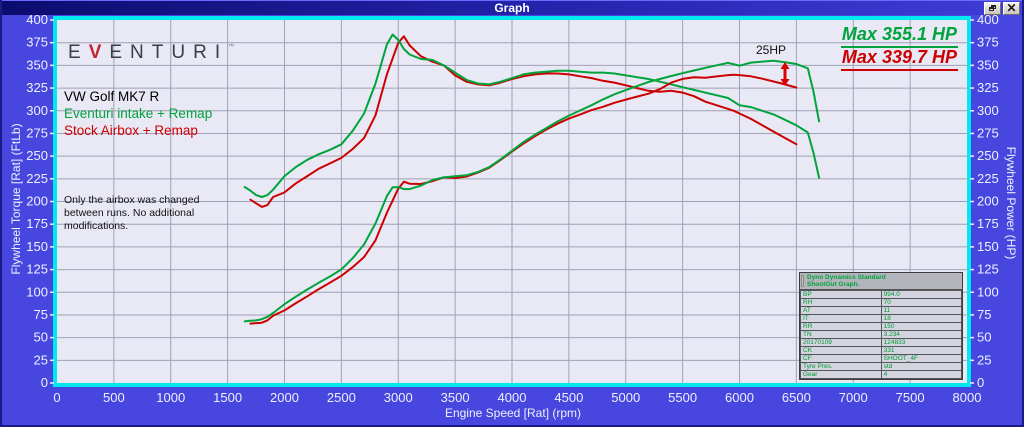  Describe the element at coordinates (846, 277) in the screenshot. I see `dyno-info-header-line1: Dyno Dynamics Standard` at that location.